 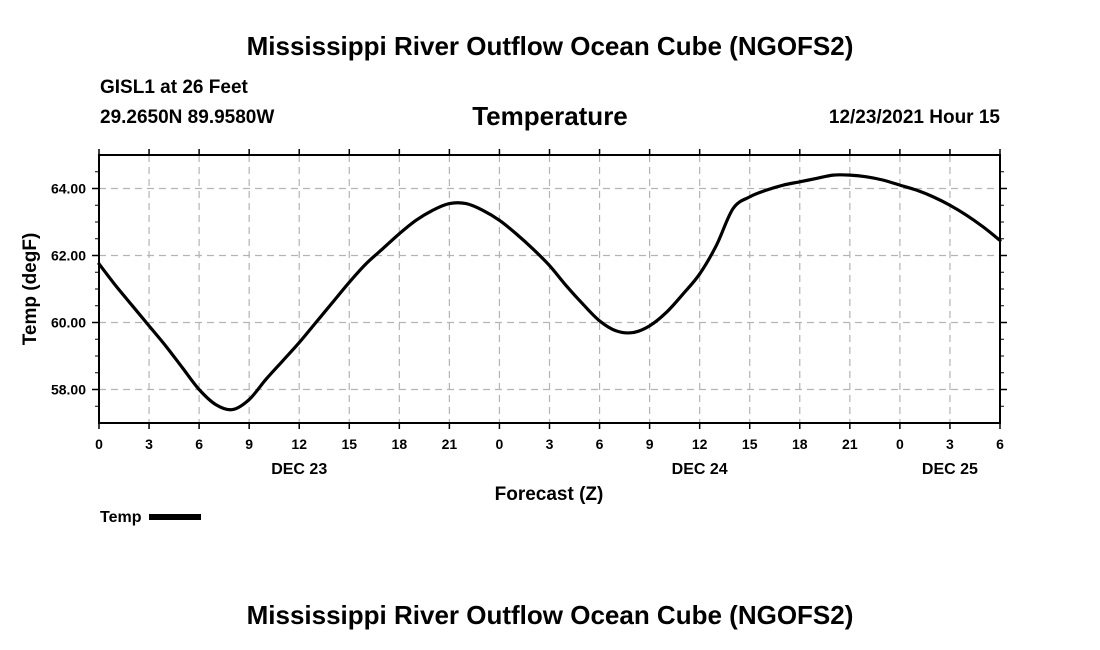 I want to click on chart-title: Temperature, so click(x=550, y=116).